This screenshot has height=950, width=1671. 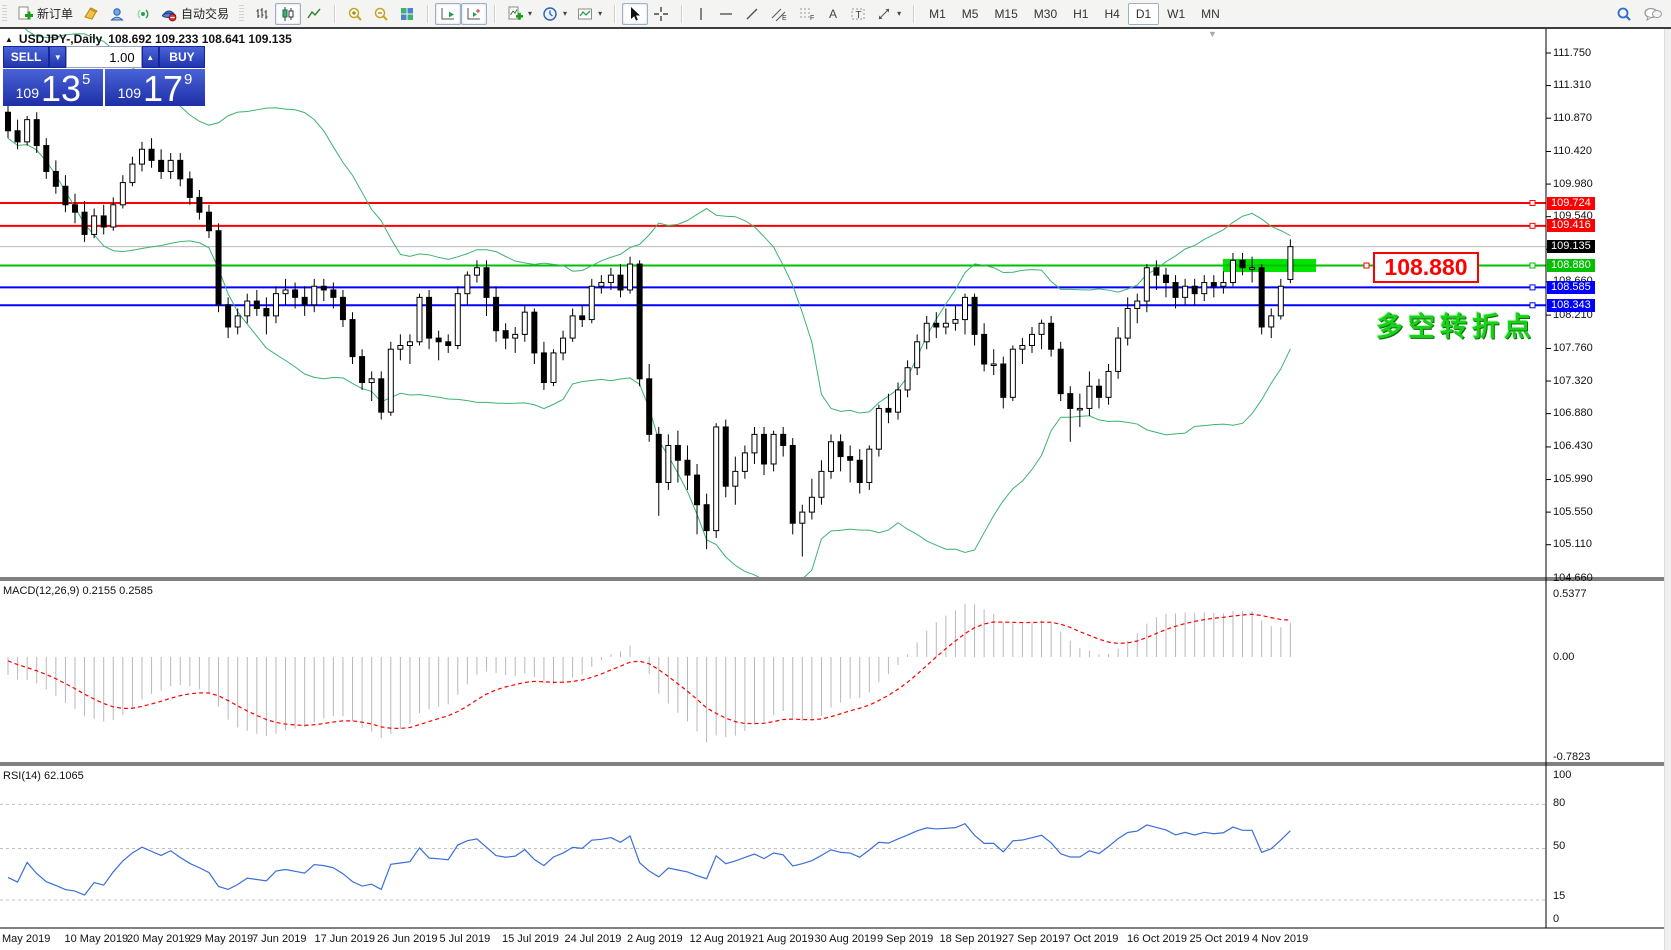 I want to click on candlestick-icon, so click(x=288, y=14).